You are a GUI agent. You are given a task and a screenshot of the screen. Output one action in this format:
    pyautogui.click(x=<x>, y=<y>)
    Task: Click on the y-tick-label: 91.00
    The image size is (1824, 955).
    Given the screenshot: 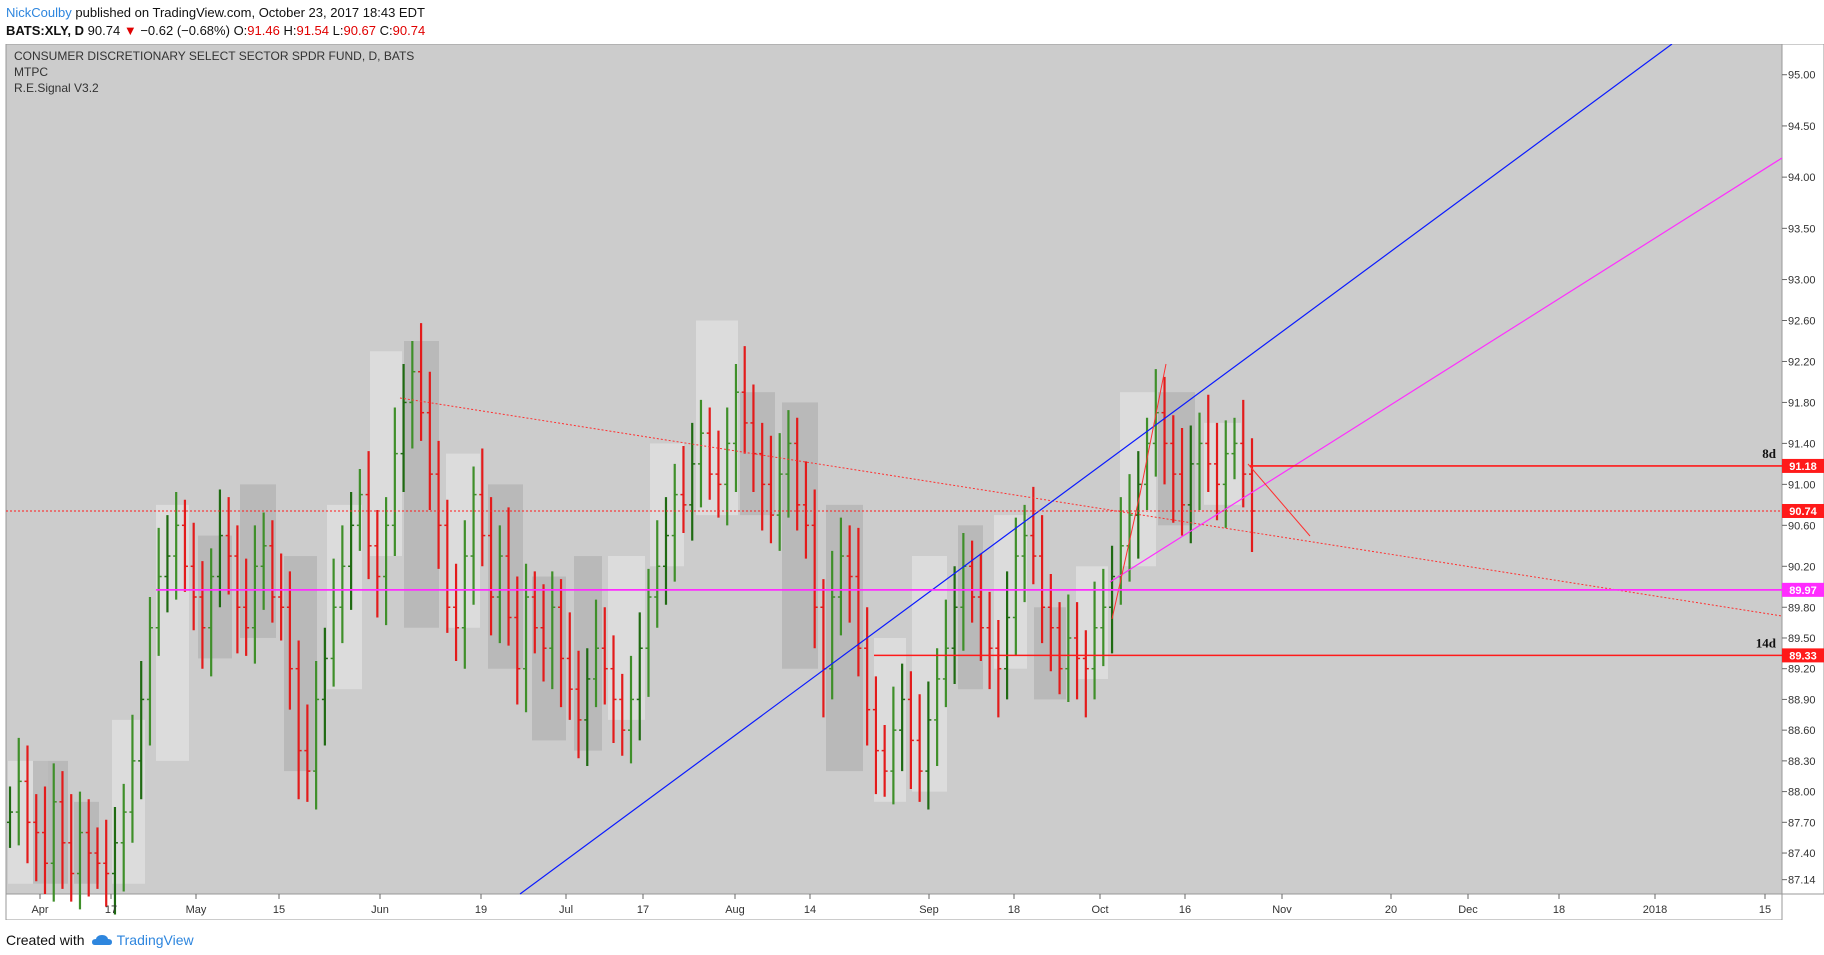 What is the action you would take?
    pyautogui.click(x=1802, y=485)
    